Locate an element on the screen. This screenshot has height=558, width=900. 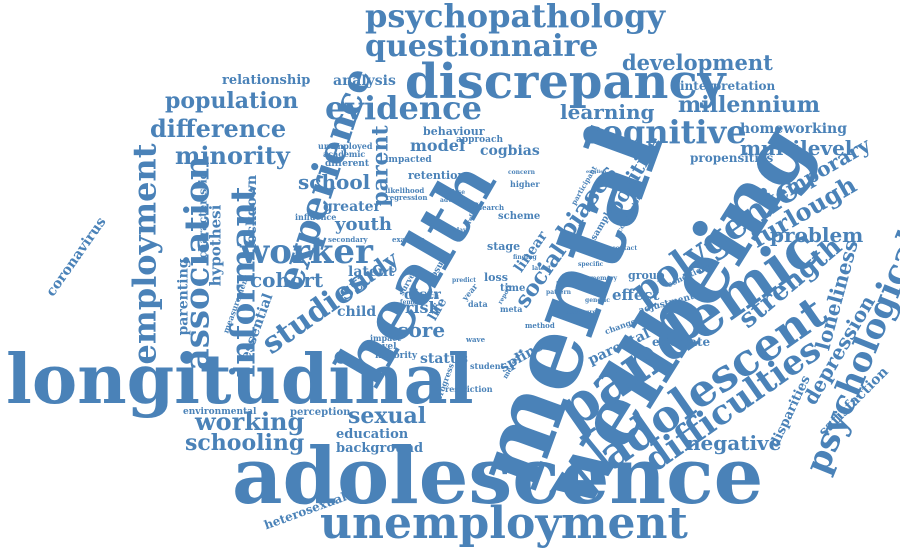
word: multilevel is located at coordinates (796, 148).